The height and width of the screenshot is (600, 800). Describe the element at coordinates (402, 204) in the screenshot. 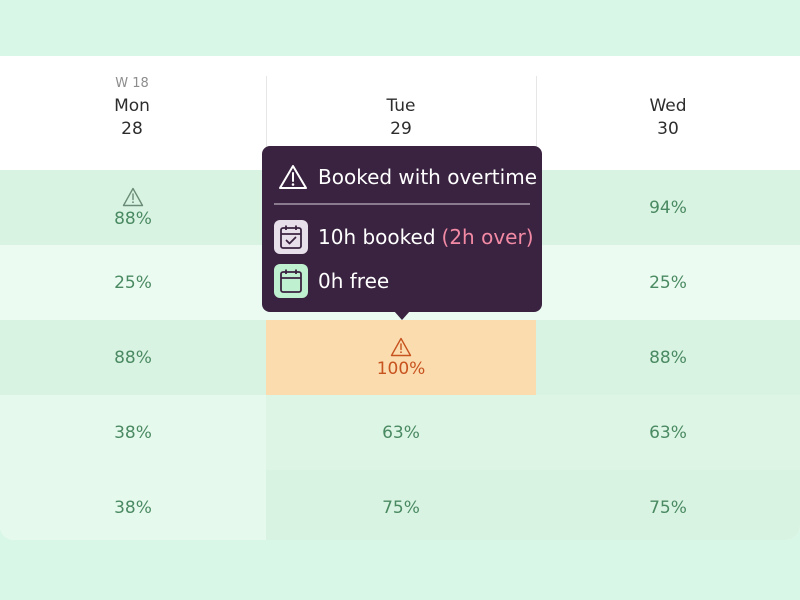

I see `tooltip-divider` at that location.